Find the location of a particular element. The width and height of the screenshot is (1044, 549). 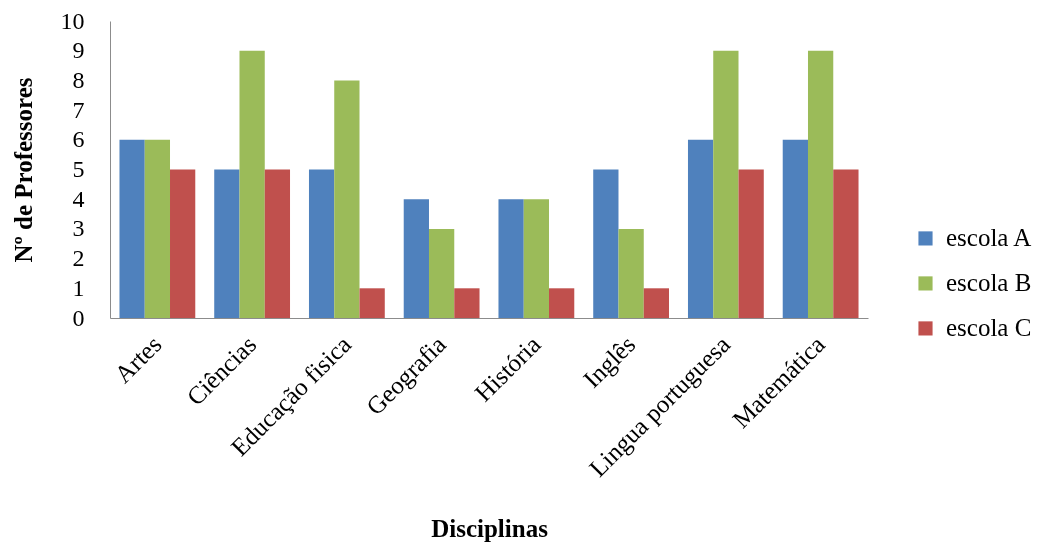

y-axis-title: Nº de Professores is located at coordinates (23, 170).